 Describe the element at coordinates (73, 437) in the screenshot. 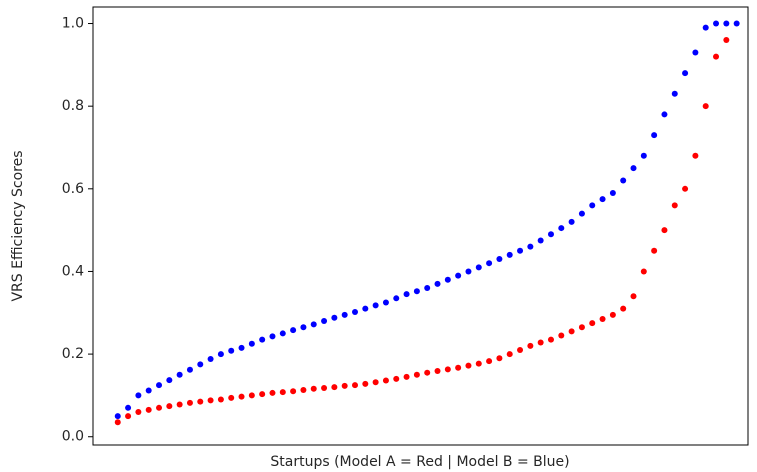

I see `y-tick-label: 0.0` at that location.